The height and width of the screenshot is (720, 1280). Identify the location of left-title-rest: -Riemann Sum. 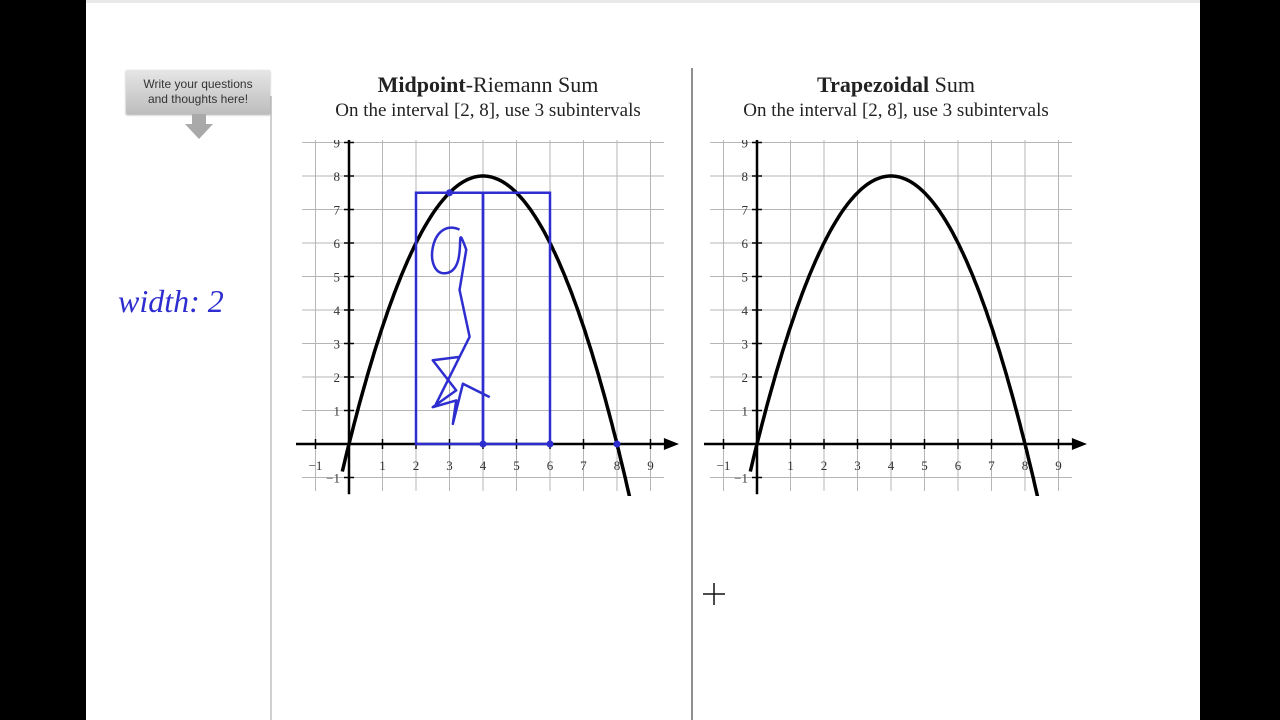
(532, 84).